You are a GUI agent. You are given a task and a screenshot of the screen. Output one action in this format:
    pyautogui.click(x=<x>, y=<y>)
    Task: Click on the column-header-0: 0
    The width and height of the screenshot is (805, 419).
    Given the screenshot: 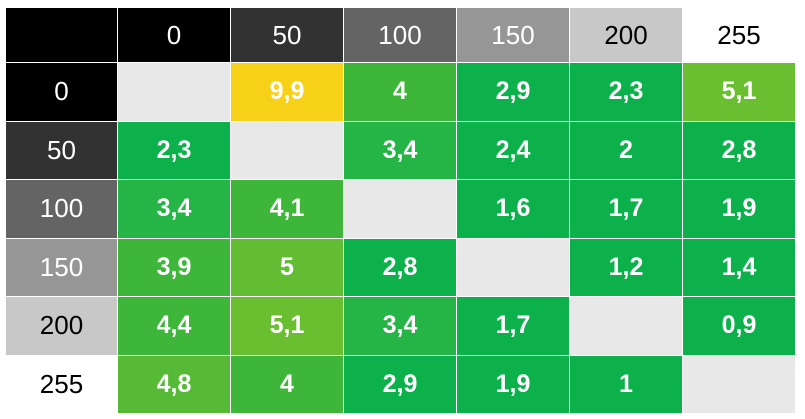 What is the action you would take?
    pyautogui.click(x=174, y=35)
    